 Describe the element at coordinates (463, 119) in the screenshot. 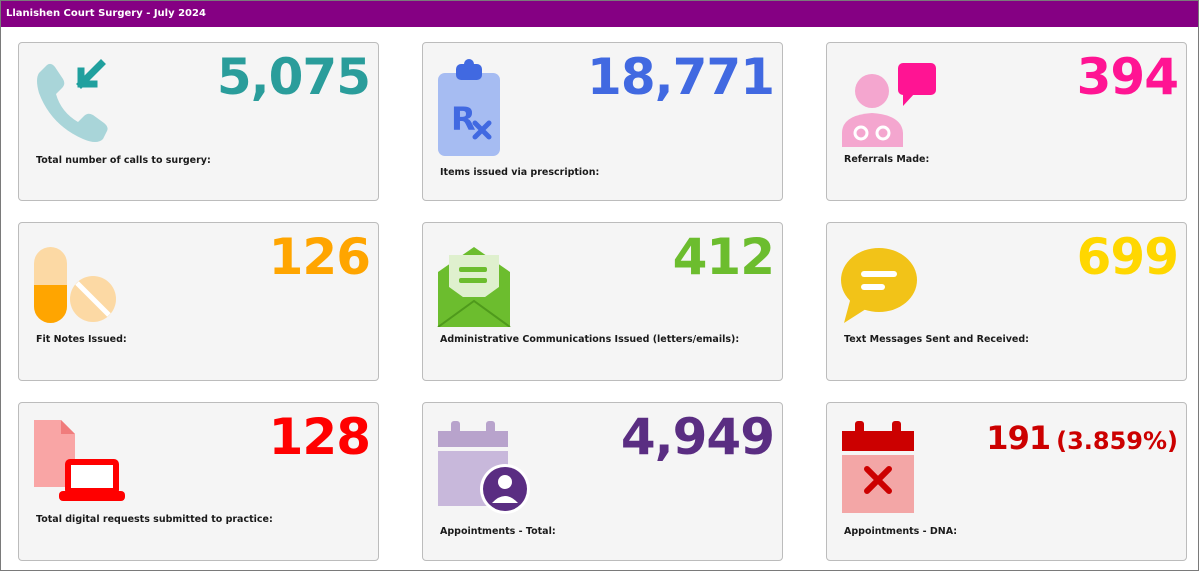

I see `svg-text: R` at that location.